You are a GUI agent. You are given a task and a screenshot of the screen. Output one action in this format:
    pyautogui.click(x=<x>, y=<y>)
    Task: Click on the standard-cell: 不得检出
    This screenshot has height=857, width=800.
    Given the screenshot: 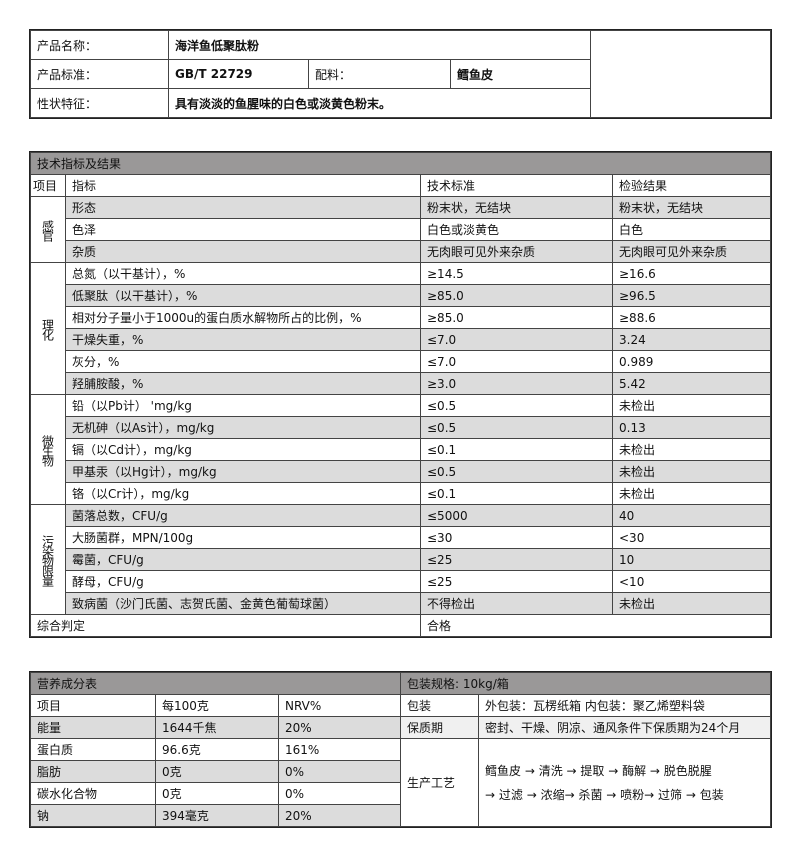 What is the action you would take?
    pyautogui.click(x=516, y=603)
    